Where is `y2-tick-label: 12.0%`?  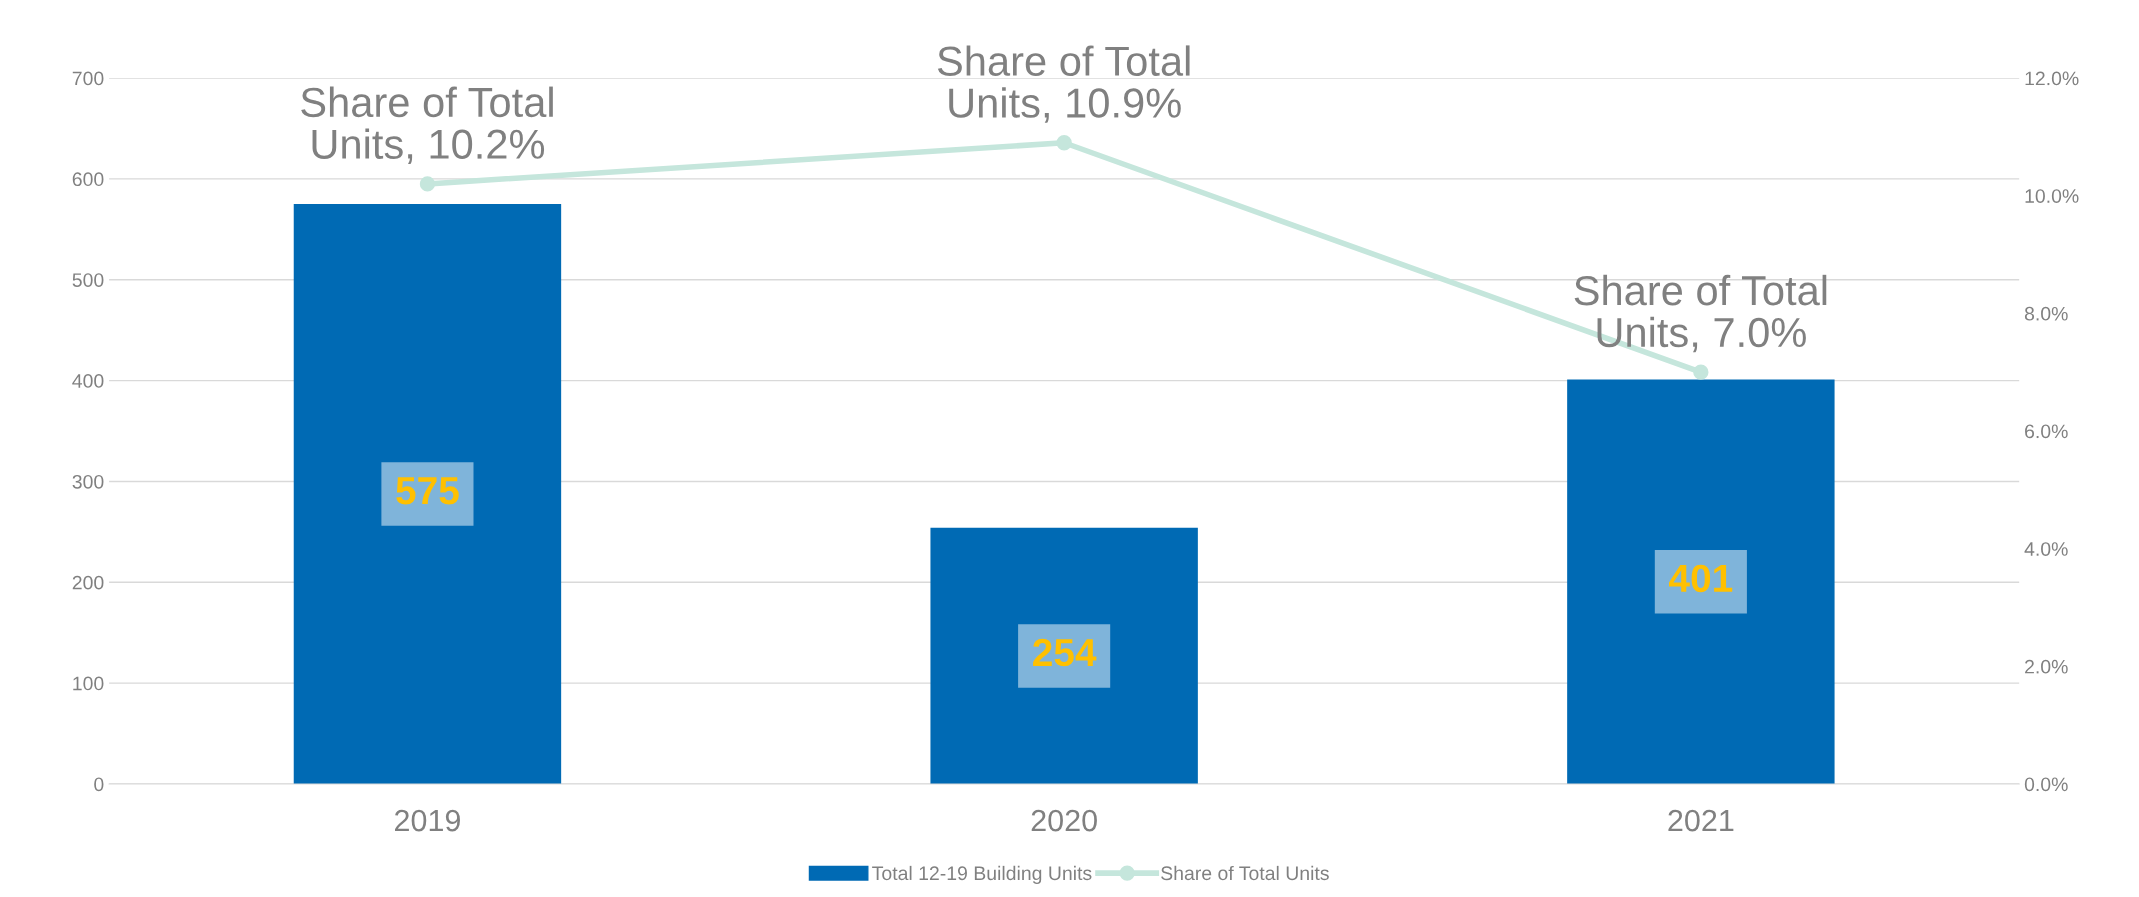 y2-tick-label: 12.0% is located at coordinates (2052, 78).